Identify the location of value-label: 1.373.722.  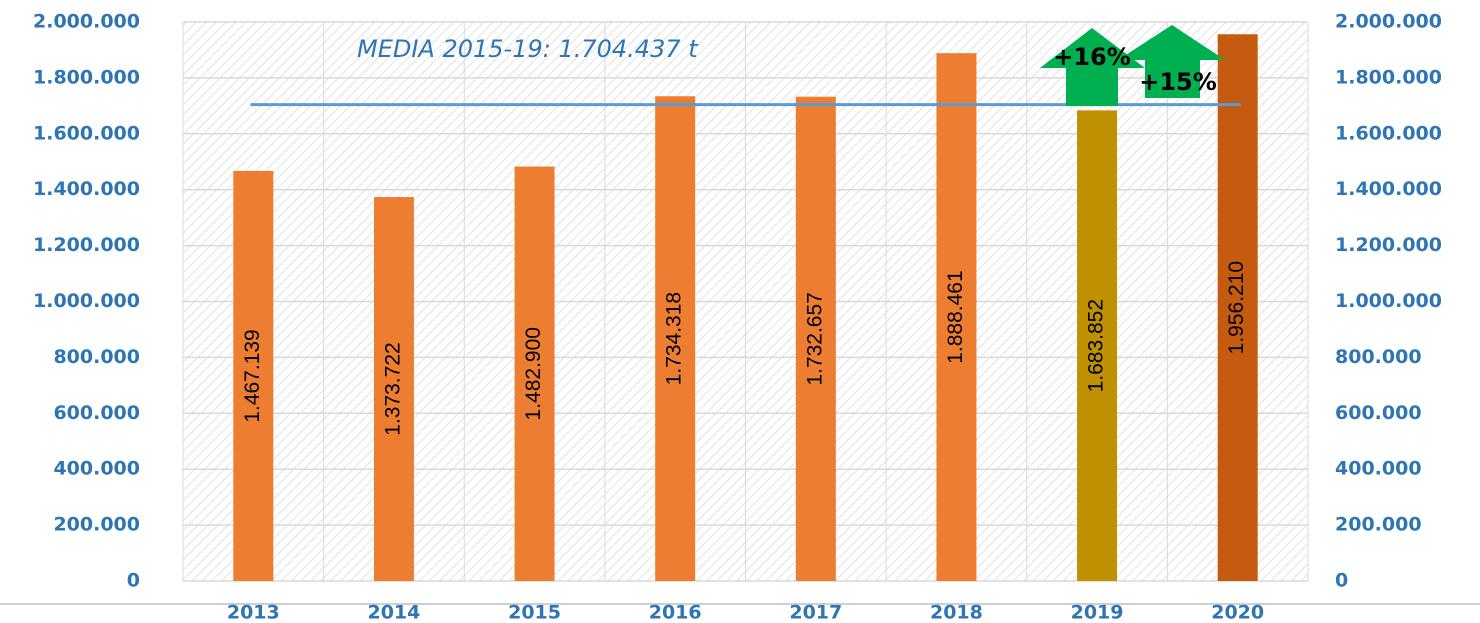
(392, 388).